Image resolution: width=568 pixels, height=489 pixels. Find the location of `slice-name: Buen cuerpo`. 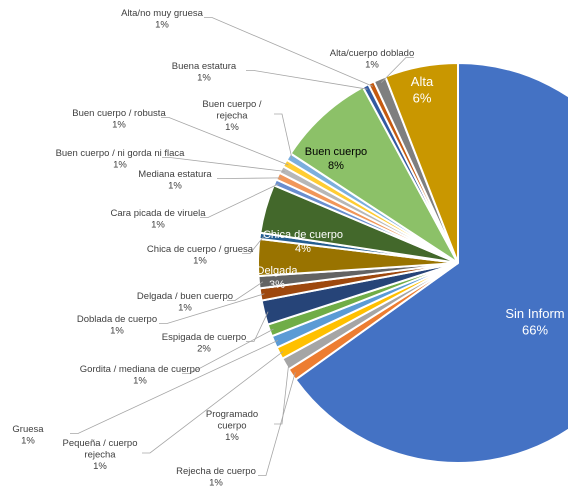

slice-name: Buen cuerpo is located at coordinates (336, 152).